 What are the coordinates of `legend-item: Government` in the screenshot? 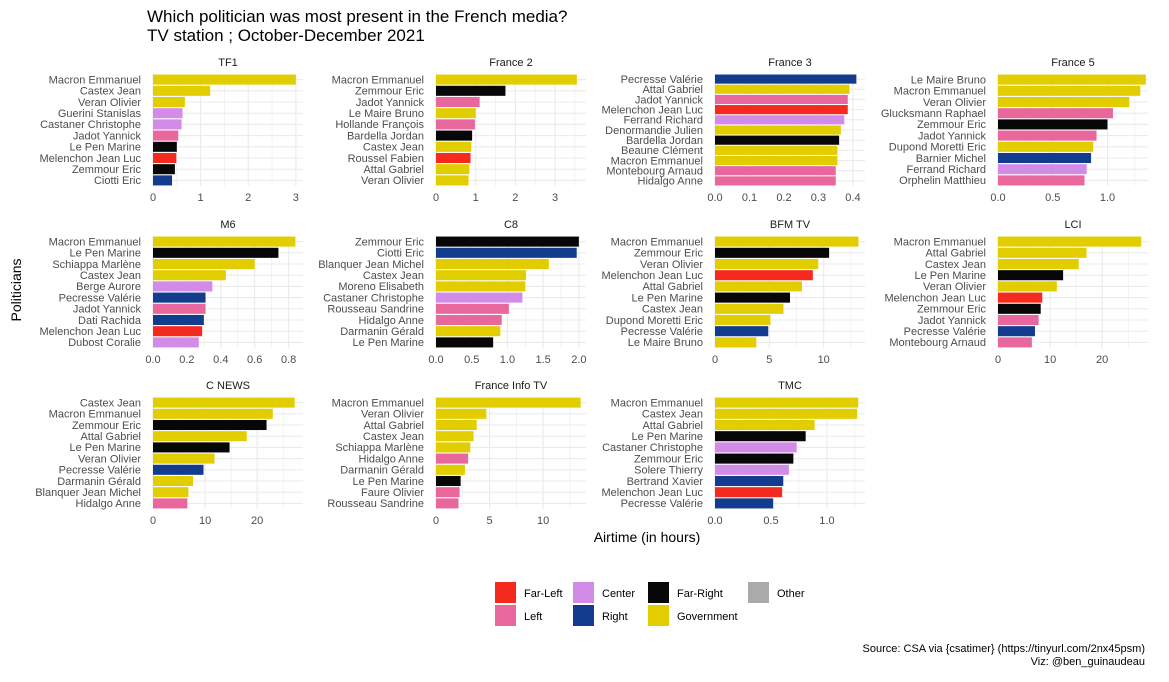 It's located at (693, 615).